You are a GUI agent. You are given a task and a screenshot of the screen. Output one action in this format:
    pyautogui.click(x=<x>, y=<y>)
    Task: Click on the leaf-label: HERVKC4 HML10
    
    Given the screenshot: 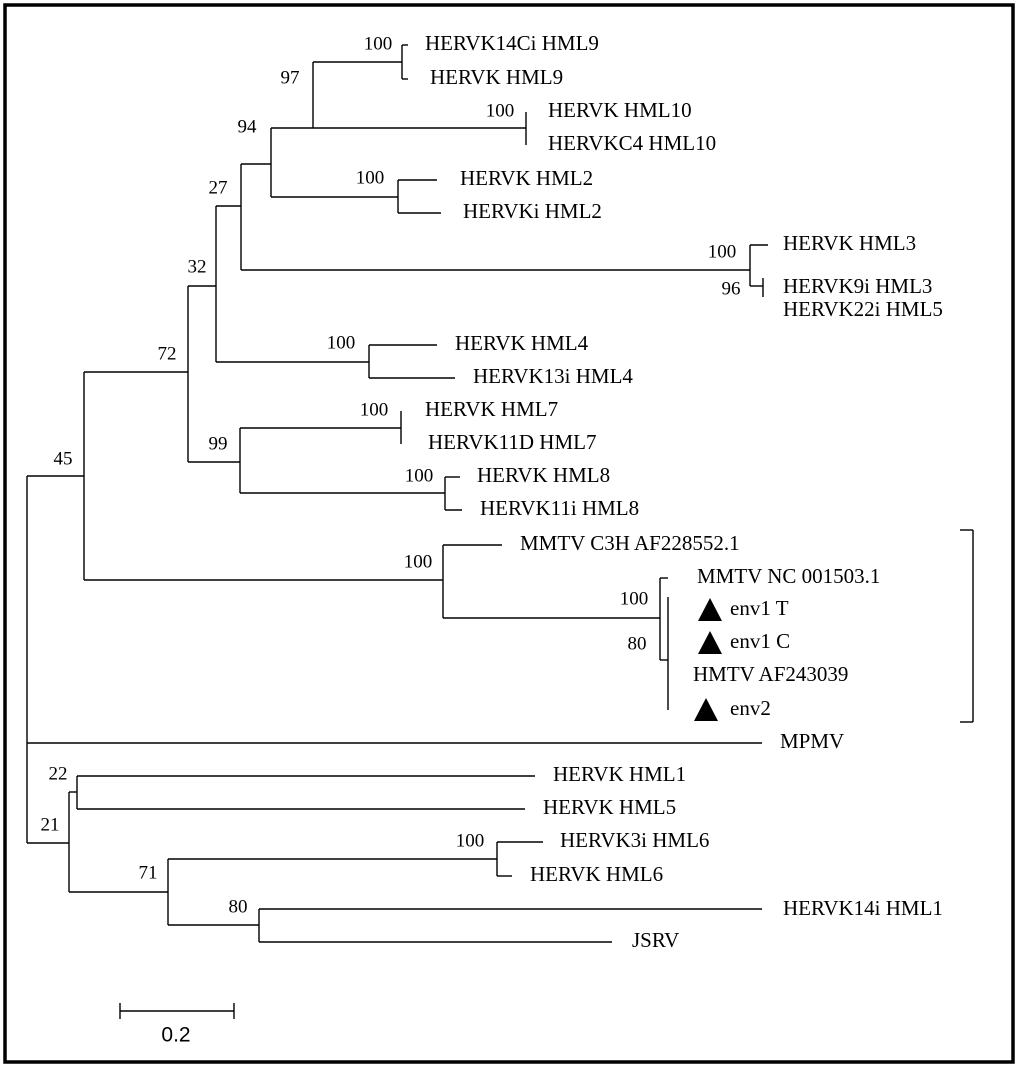 What is the action you would take?
    pyautogui.click(x=632, y=143)
    